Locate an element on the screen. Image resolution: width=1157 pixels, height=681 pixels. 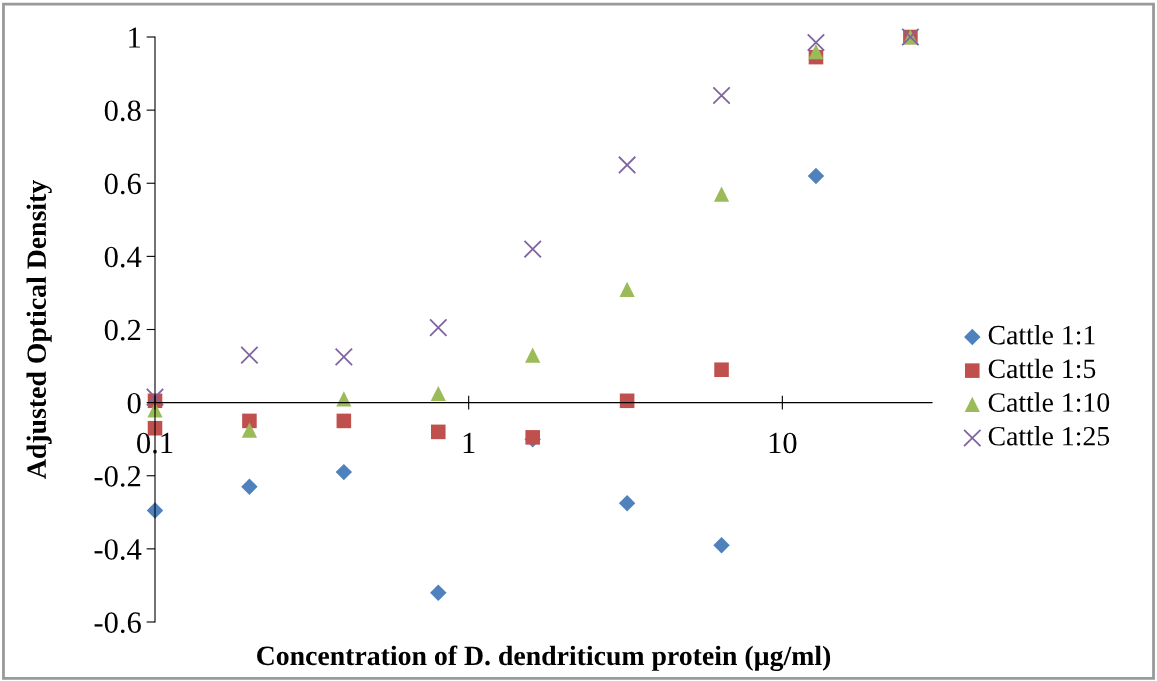
legend-label: Cattle 1:10 is located at coordinates (1049, 402).